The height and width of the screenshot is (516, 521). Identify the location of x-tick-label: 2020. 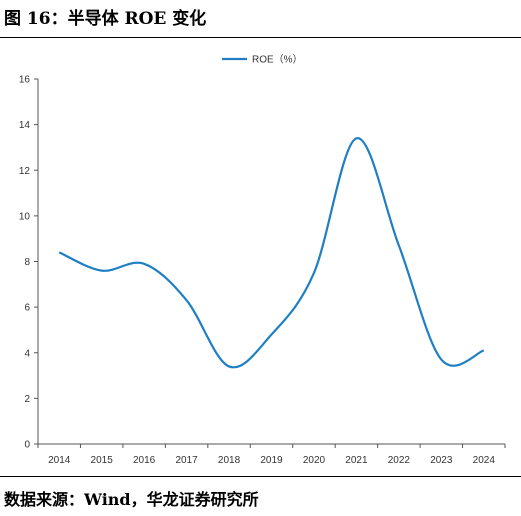
(314, 460).